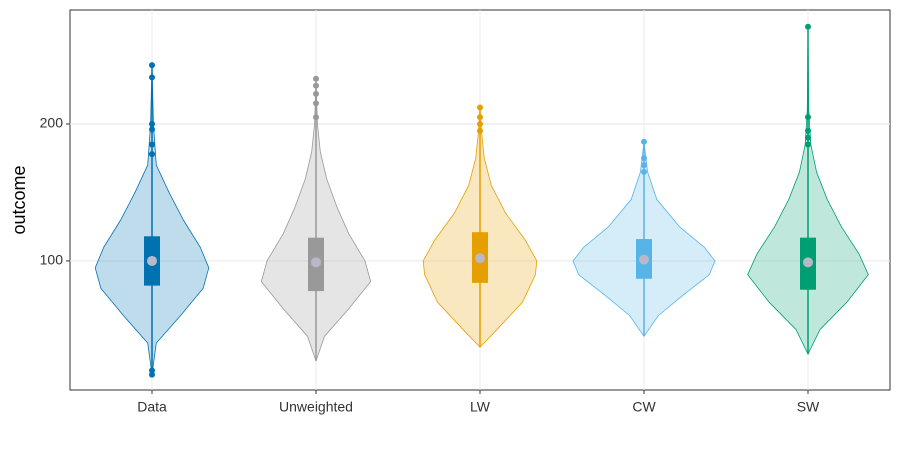 This screenshot has width=900, height=455. What do you see at coordinates (644, 407) in the screenshot?
I see `x-tick-label: CW` at bounding box center [644, 407].